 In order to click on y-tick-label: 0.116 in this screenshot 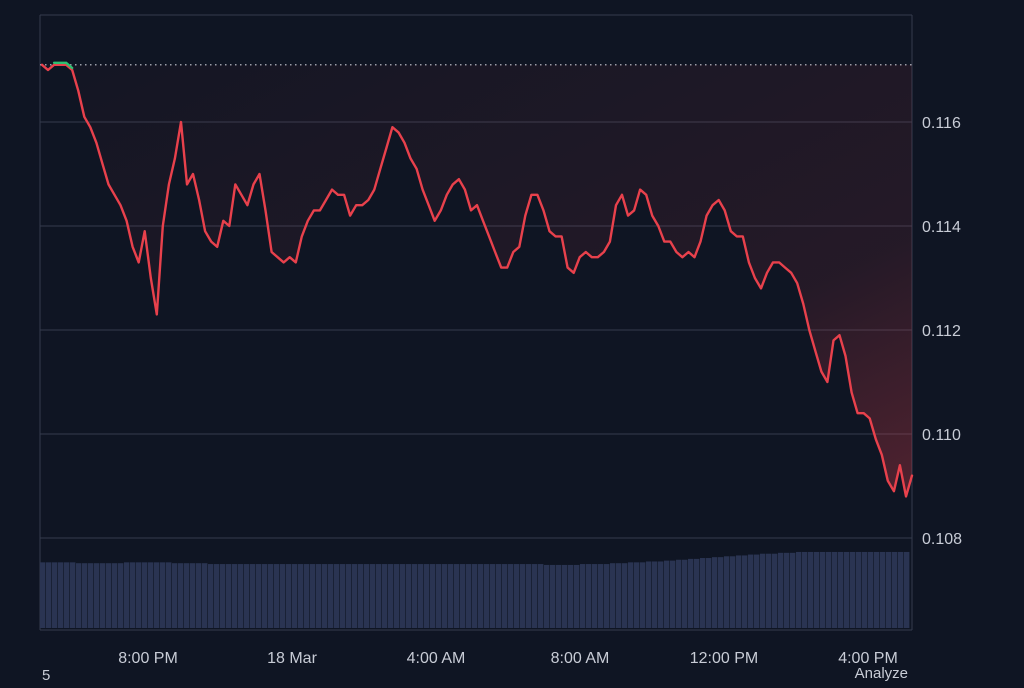, I will do `click(941, 123)`.